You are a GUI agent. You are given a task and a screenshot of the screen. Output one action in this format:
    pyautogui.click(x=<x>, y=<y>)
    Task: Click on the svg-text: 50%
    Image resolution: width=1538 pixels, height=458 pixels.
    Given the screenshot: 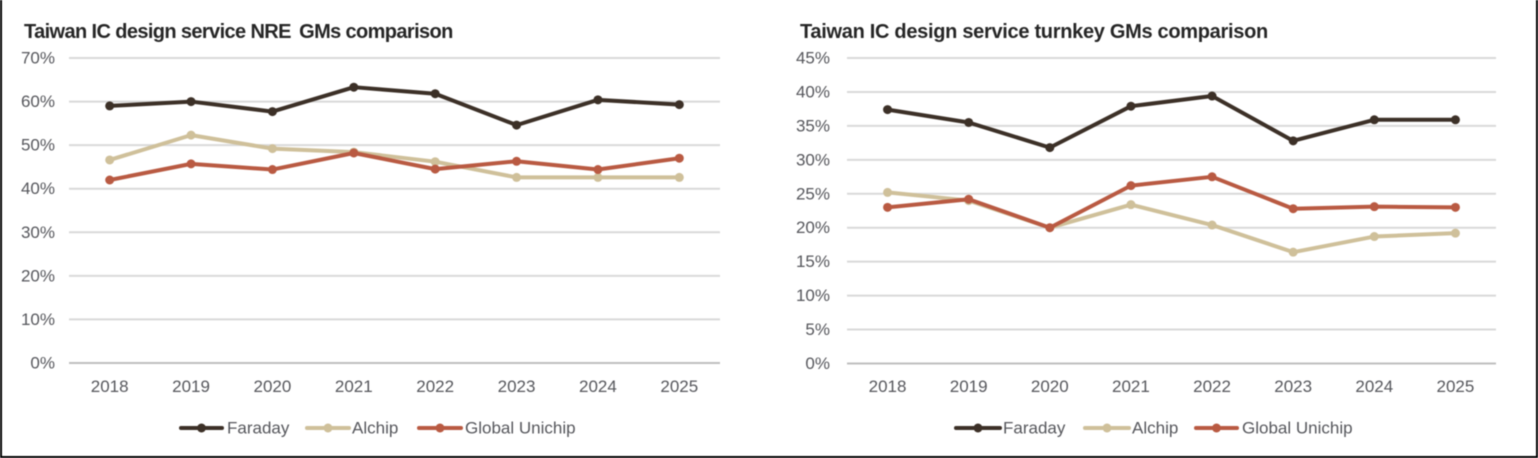 What is the action you would take?
    pyautogui.click(x=38, y=145)
    